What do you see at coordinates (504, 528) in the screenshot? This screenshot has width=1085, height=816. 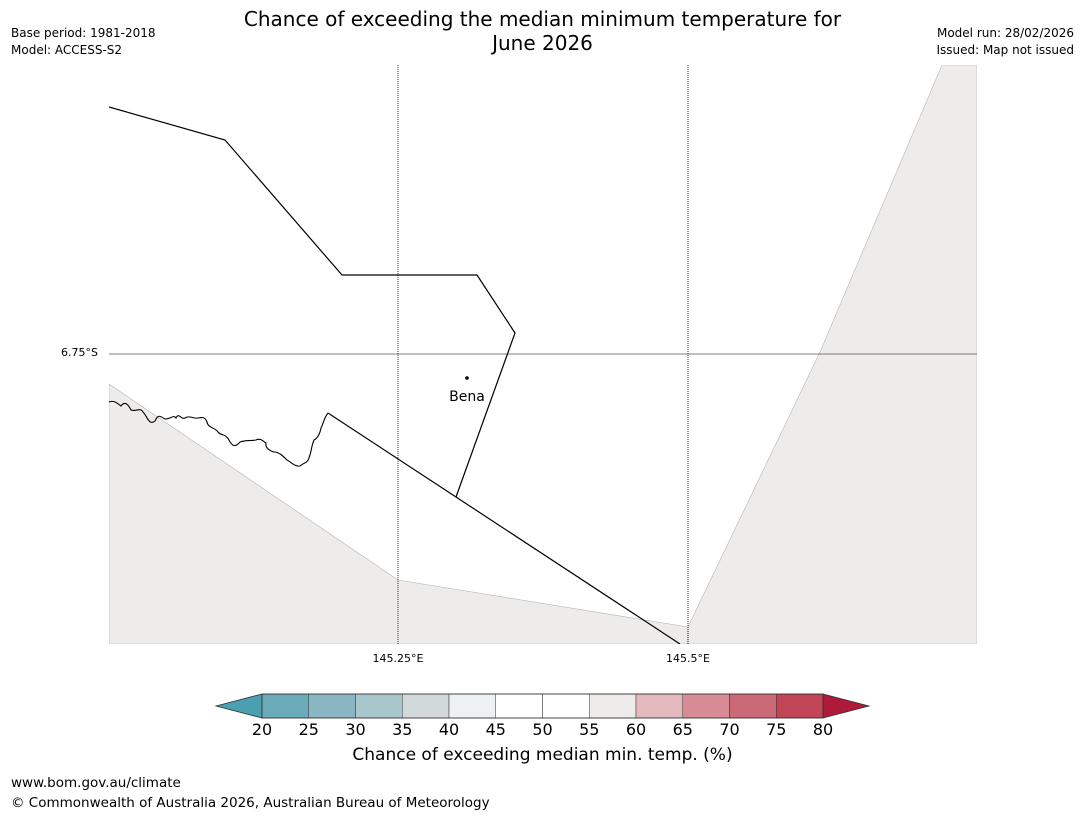 I see `province-boundary-south` at bounding box center [504, 528].